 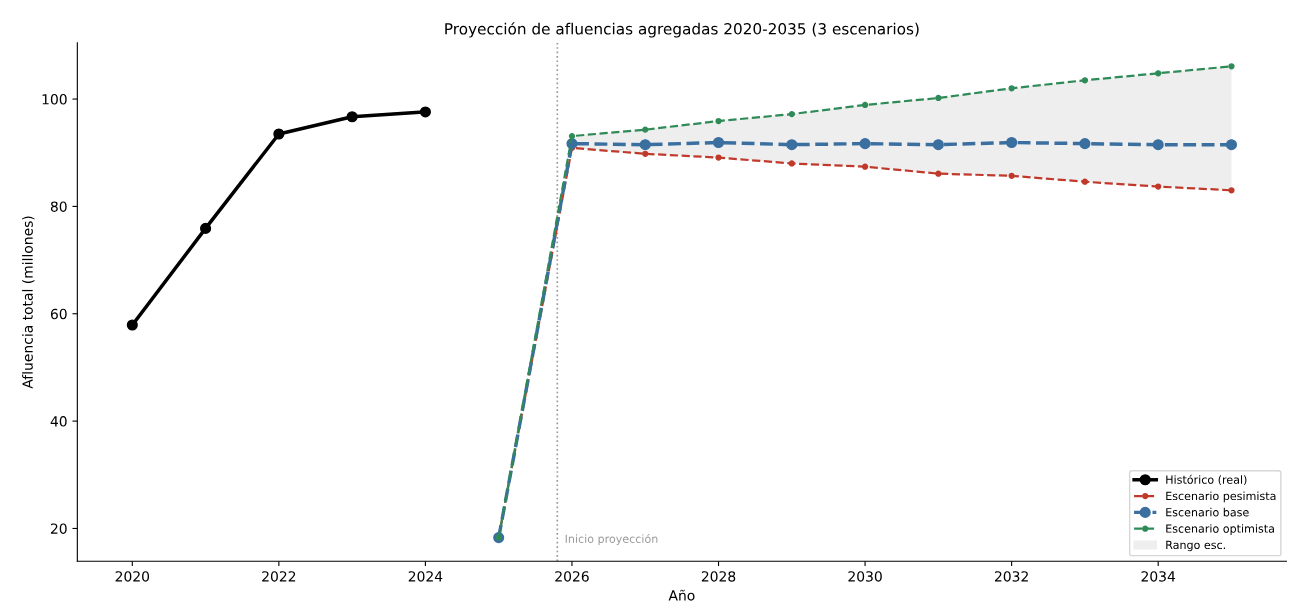 What do you see at coordinates (1220, 529) in the screenshot?
I see `legend-label: Escenario optimista` at bounding box center [1220, 529].